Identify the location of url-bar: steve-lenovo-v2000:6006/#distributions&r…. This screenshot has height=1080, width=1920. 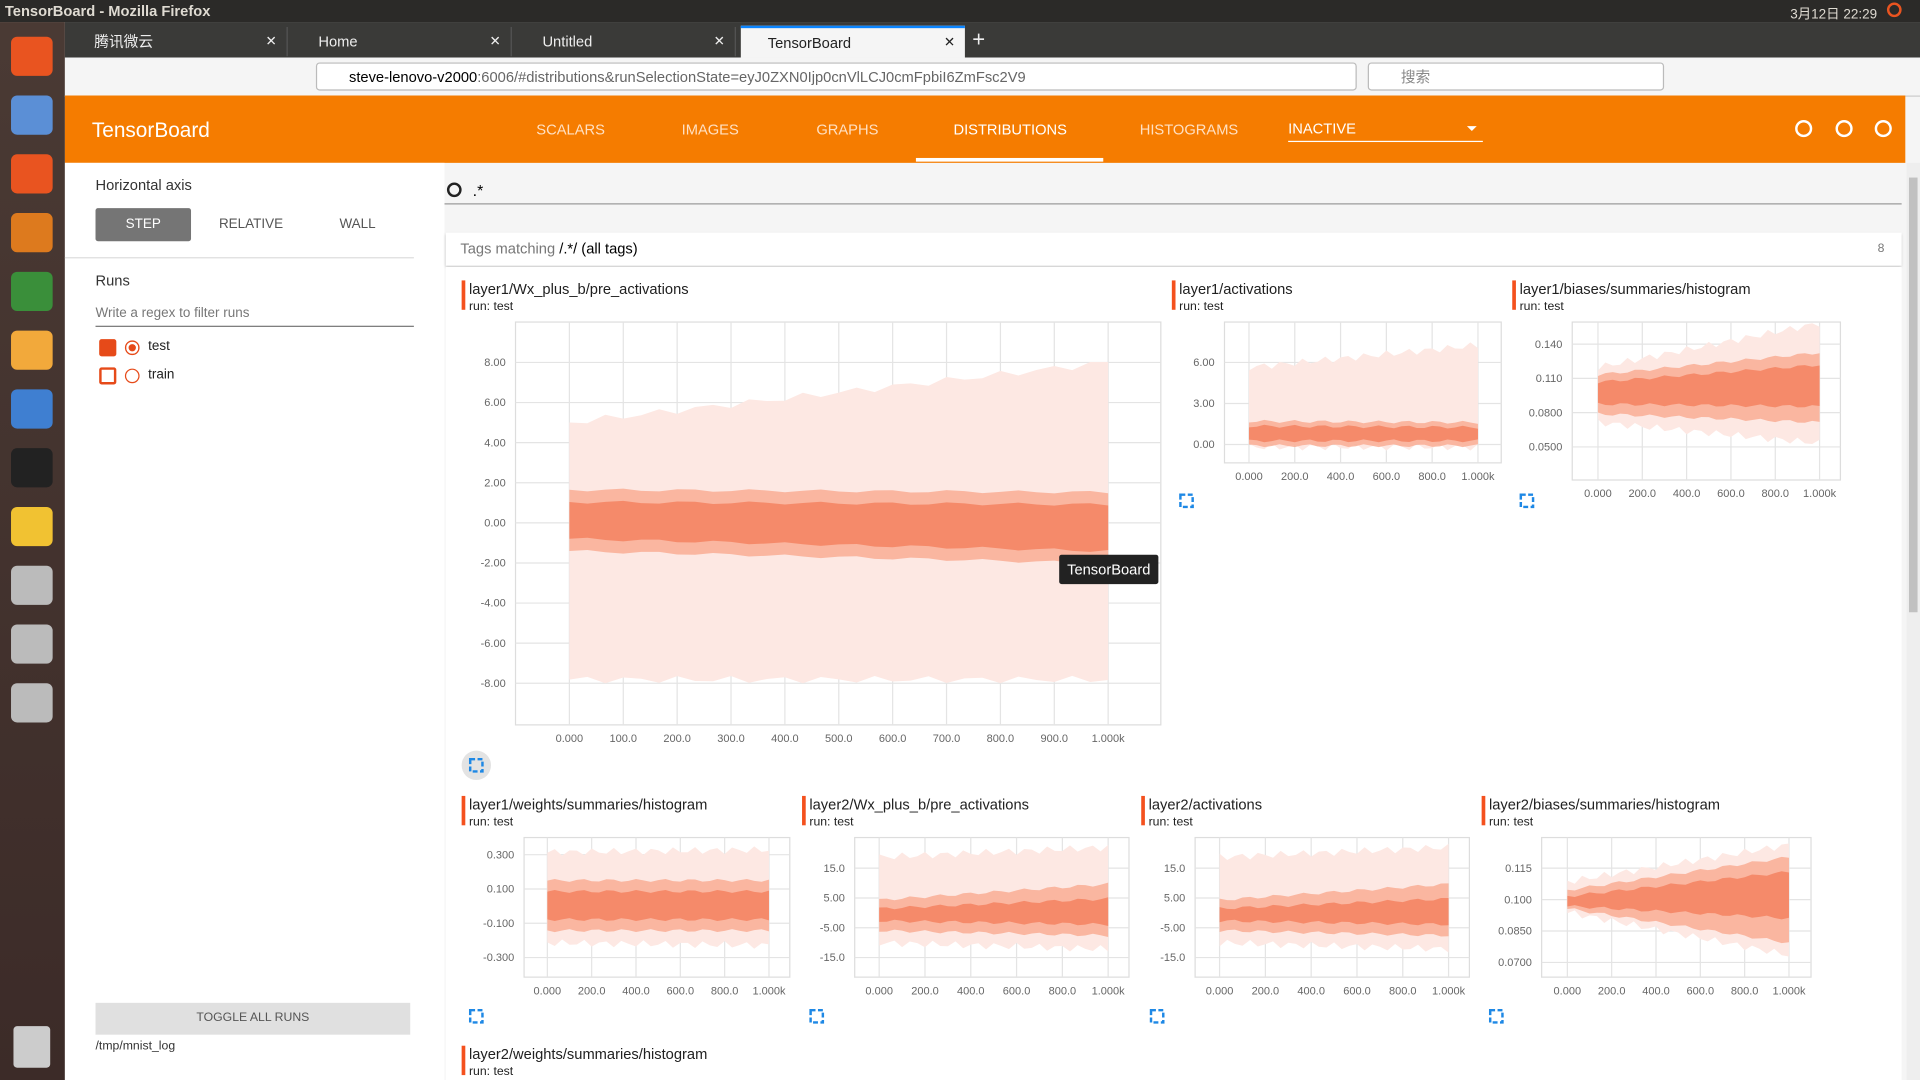
(836, 76).